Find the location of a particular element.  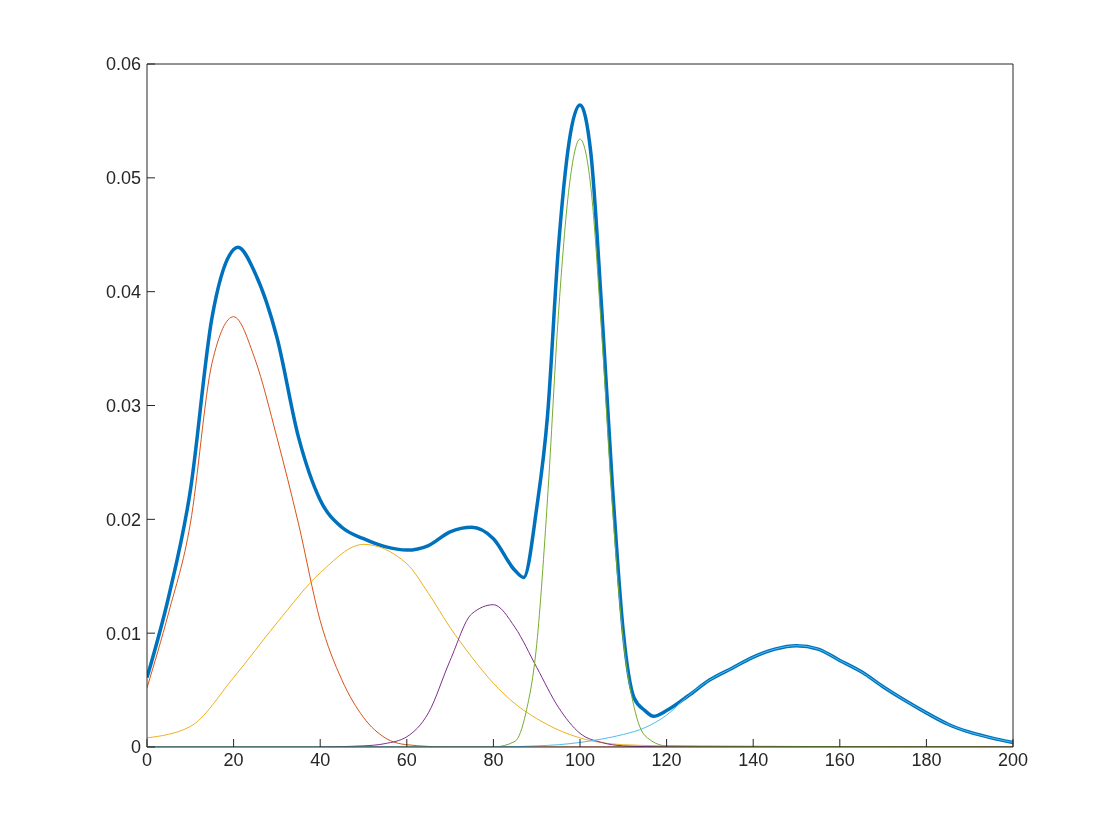

y-tick-label: 0.06 is located at coordinates (123, 64).